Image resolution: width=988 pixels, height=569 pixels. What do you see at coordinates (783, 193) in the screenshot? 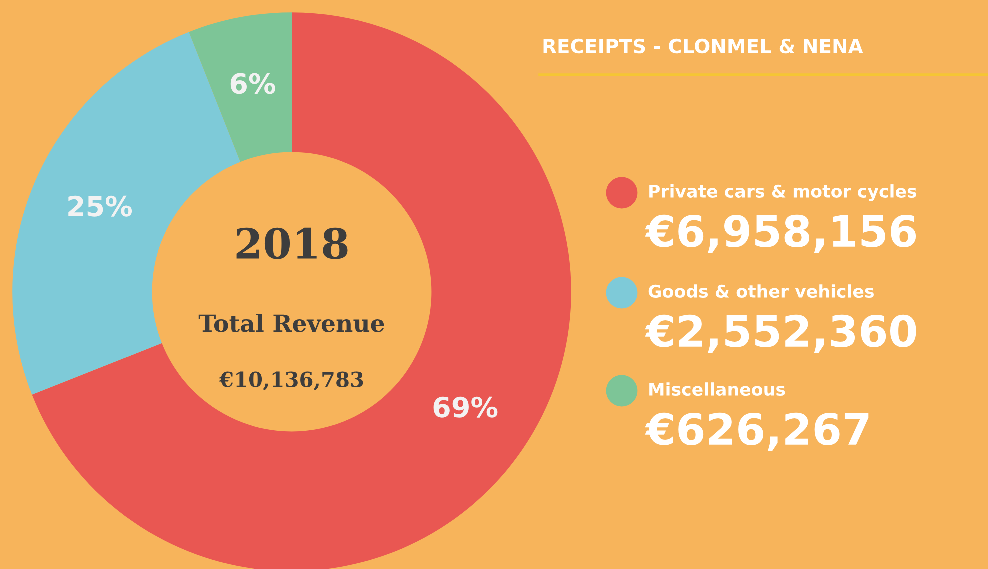
I see `legend-label: Private cars & motor cycles` at bounding box center [783, 193].